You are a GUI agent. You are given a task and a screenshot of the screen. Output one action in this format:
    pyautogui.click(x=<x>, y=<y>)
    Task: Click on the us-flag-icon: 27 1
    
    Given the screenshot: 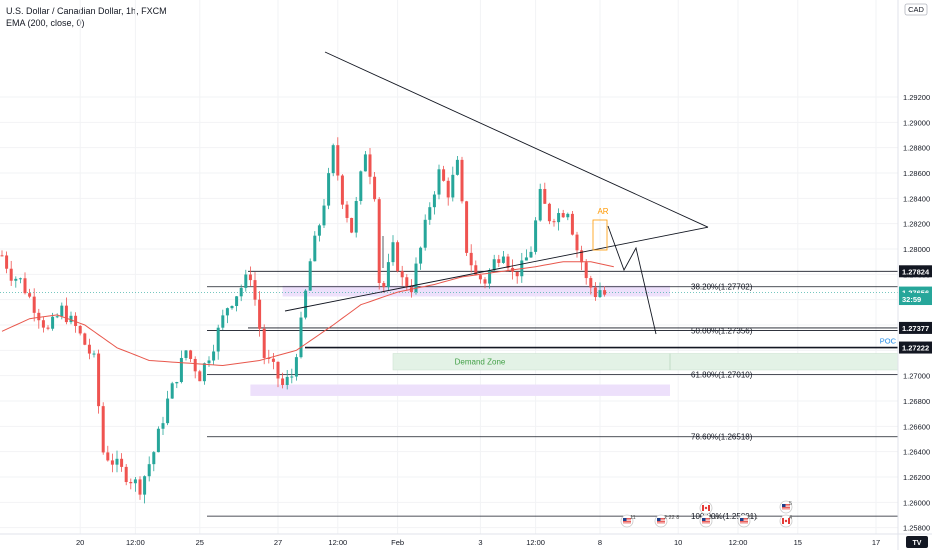 What is the action you would take?
    pyautogui.click(x=747, y=521)
    